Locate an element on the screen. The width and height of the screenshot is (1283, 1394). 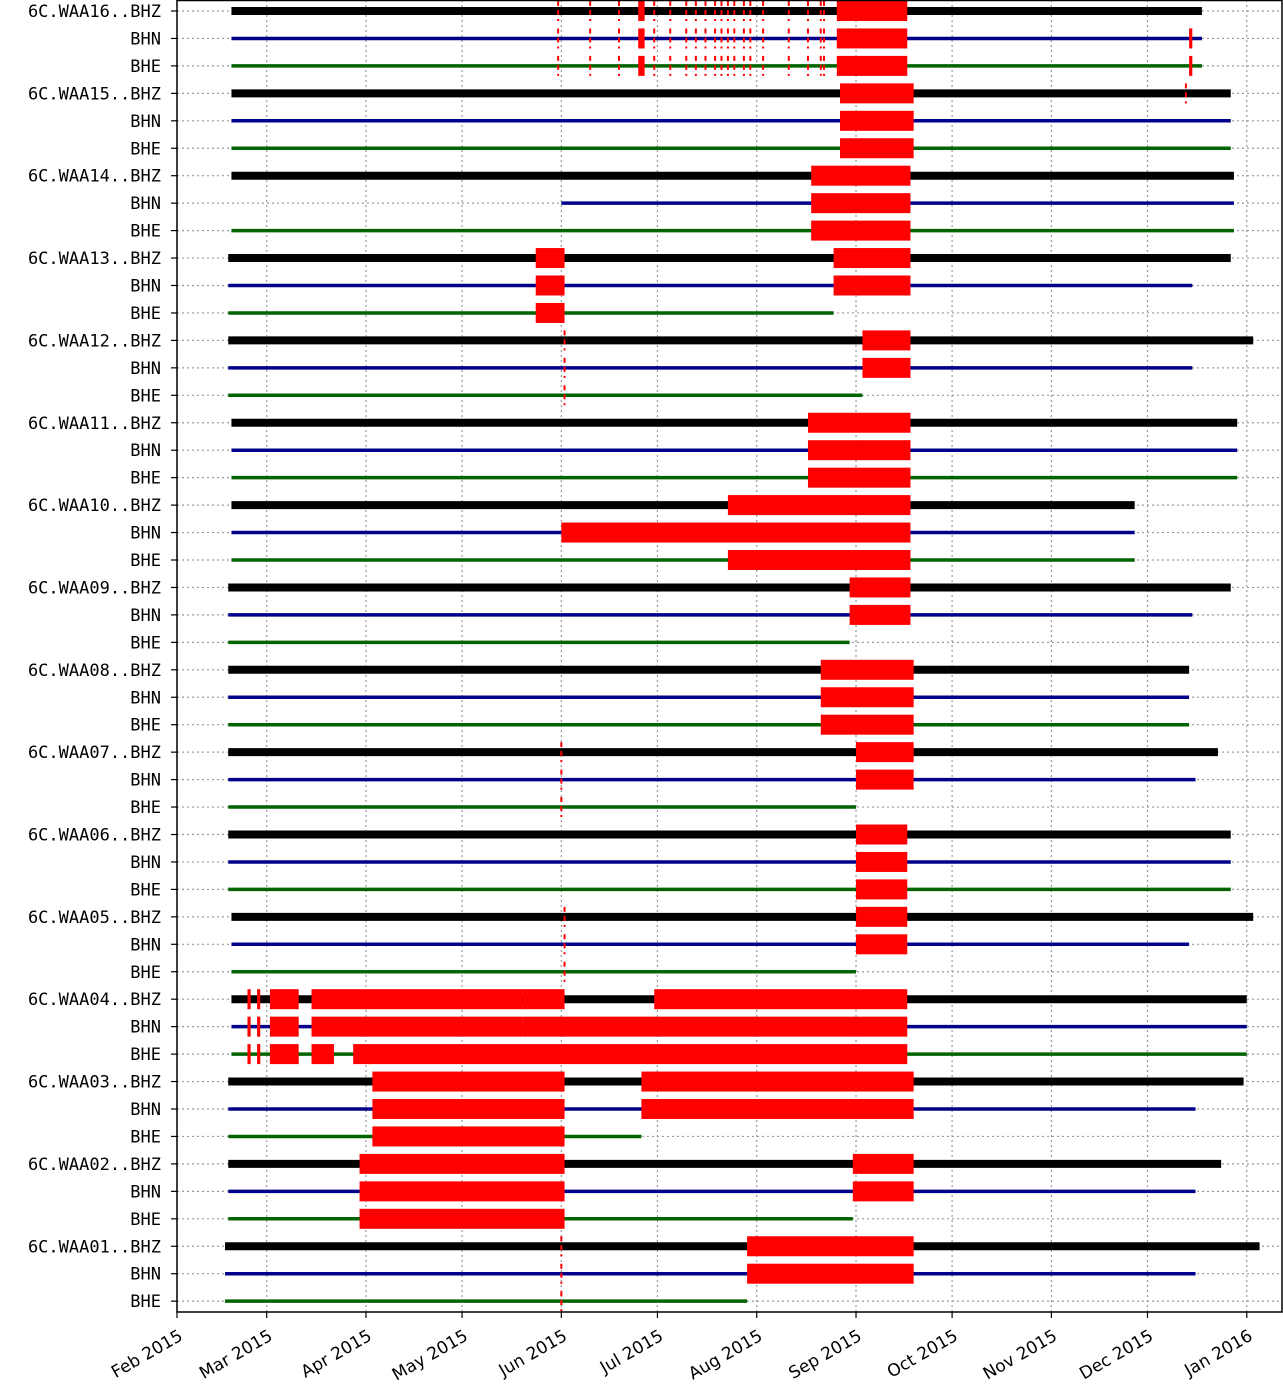
y-tick-label: 6C.WAA10..BHZ is located at coordinates (94, 506).